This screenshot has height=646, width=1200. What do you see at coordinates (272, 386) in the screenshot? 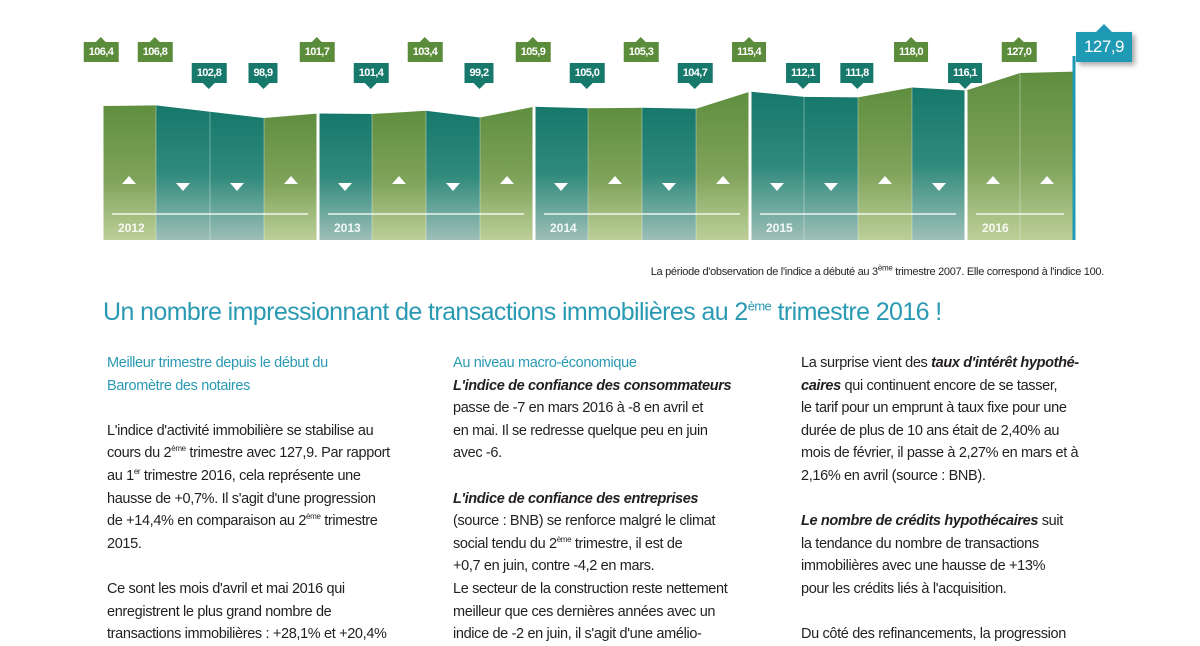
I see `text-line: Baromètre des notaires` at bounding box center [272, 386].